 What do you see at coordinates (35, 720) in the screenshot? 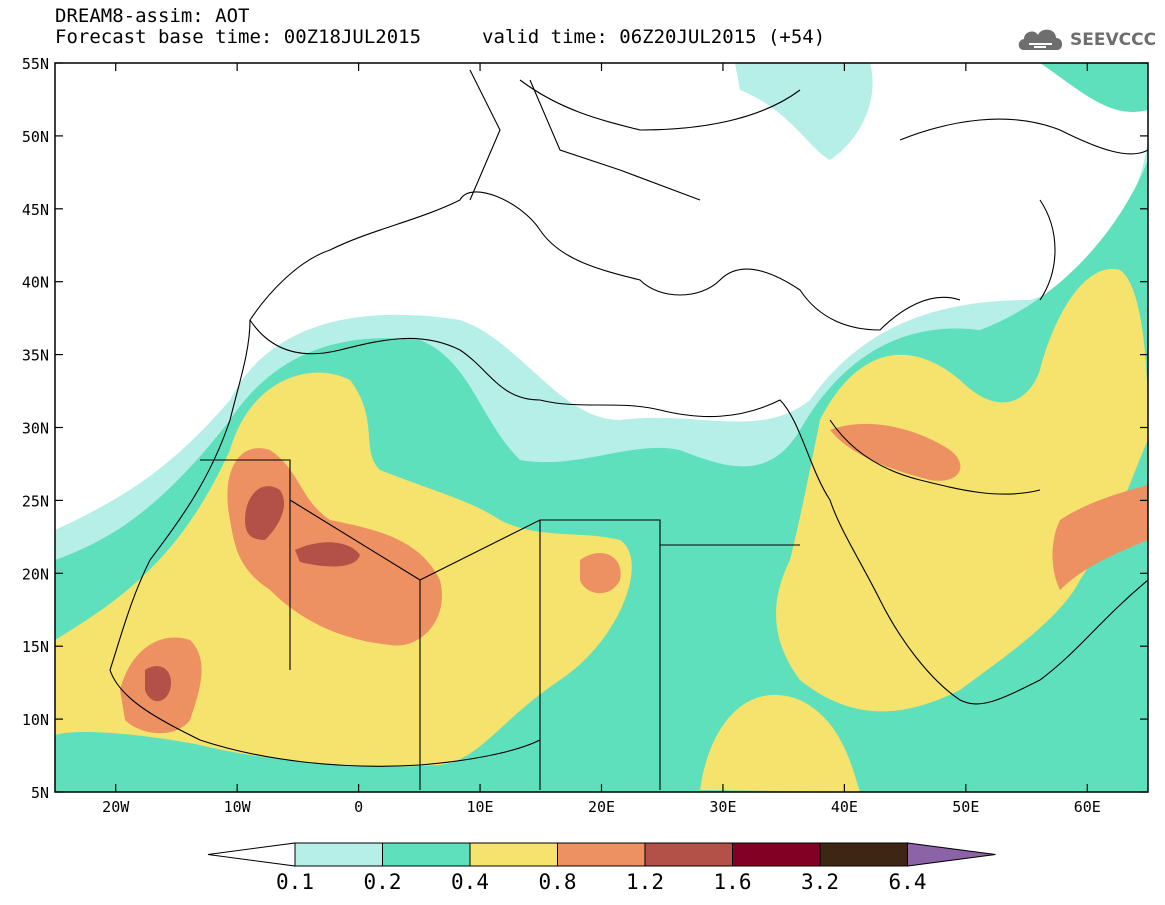
I see `lat-tick-label: 10N` at bounding box center [35, 720].